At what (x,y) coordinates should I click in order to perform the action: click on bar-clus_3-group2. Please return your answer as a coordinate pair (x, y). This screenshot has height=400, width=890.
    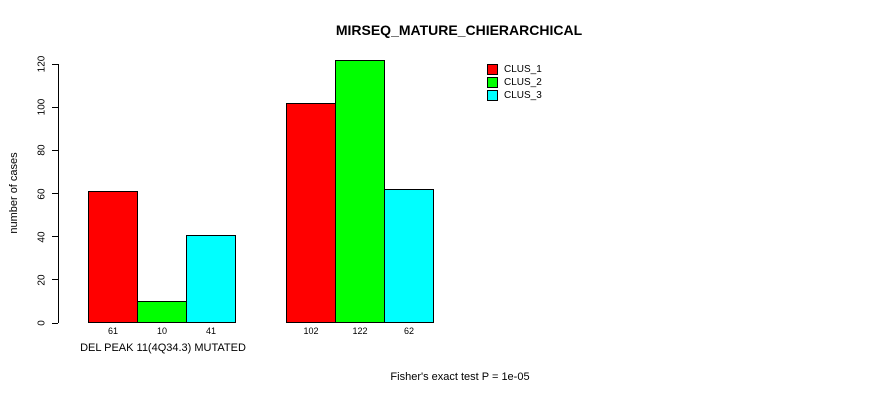
    Looking at the image, I should click on (409, 256).